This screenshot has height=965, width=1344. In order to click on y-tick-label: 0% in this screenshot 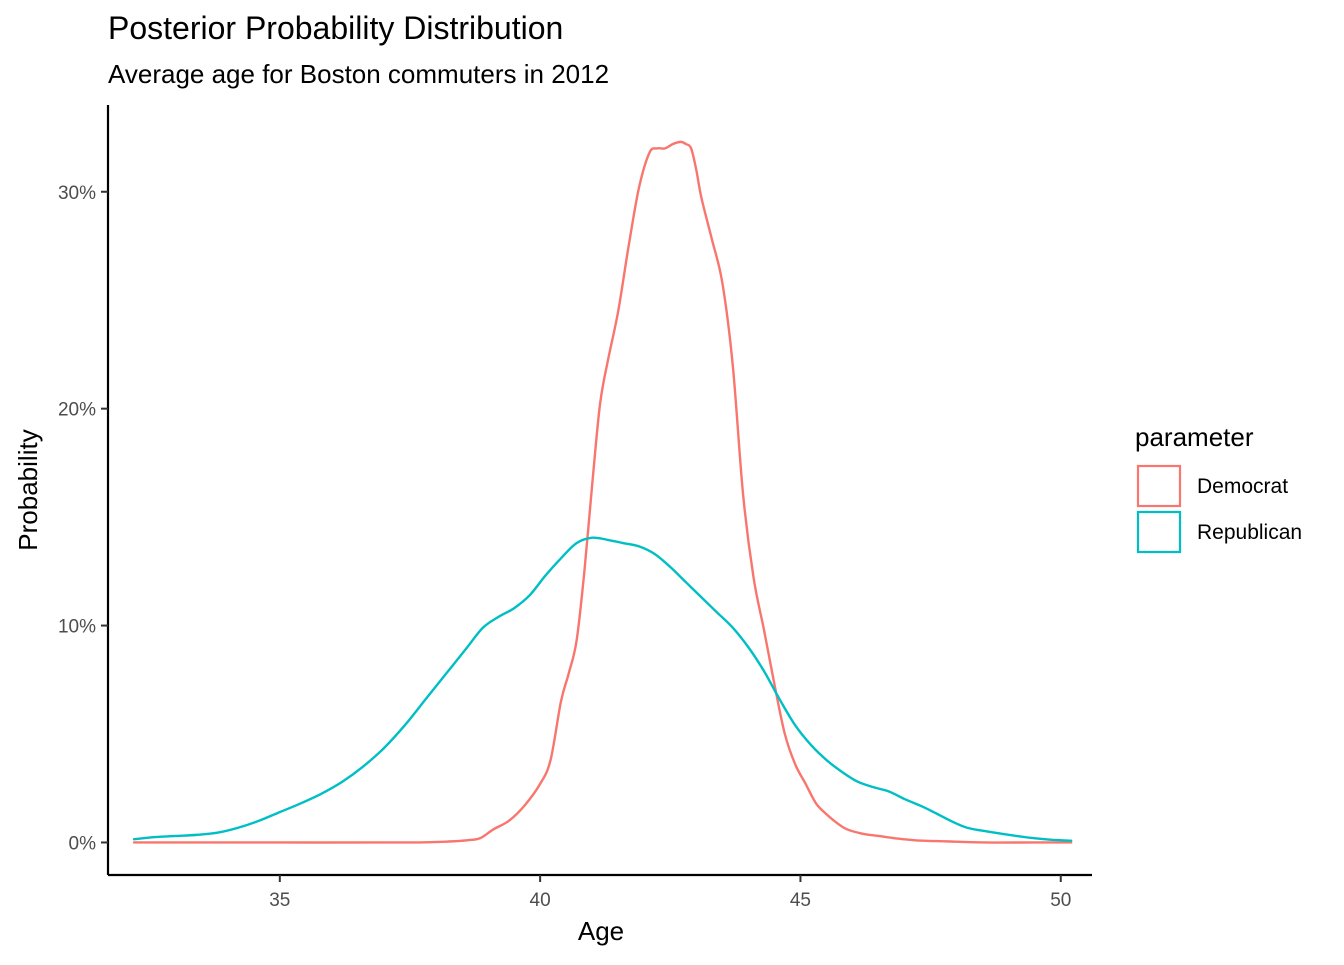, I will do `click(83, 843)`.